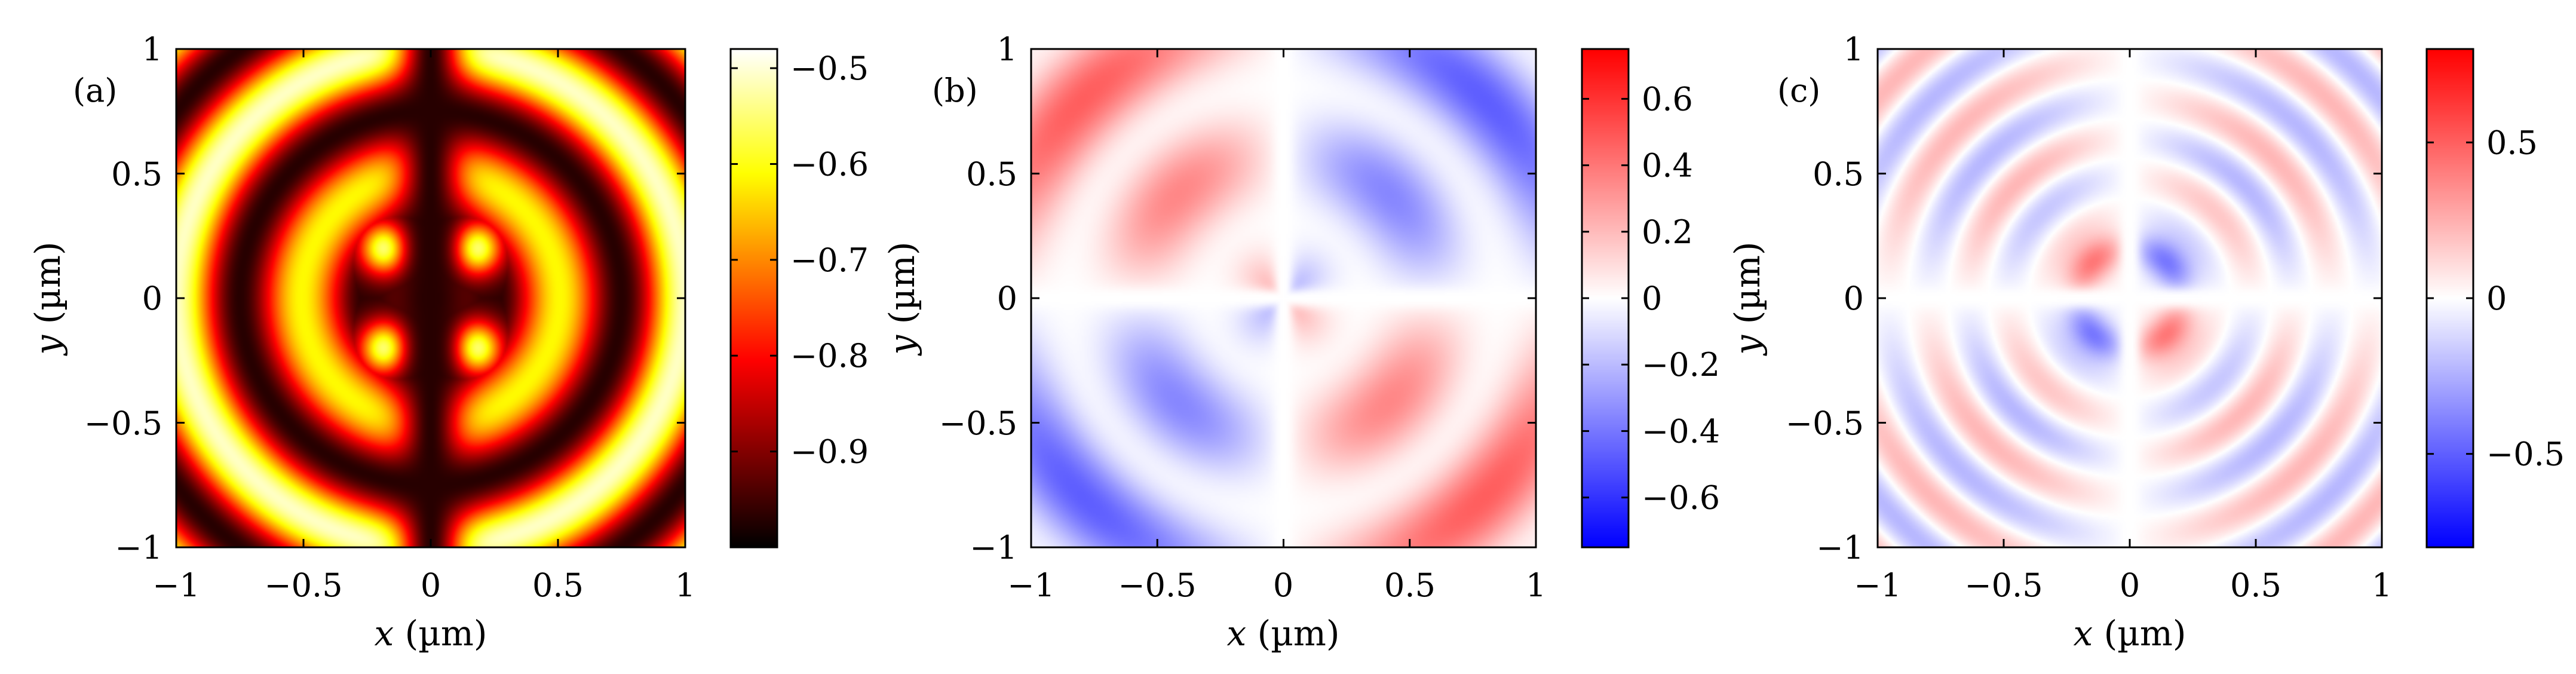 Image resolution: width=2576 pixels, height=674 pixels. What do you see at coordinates (1667, 166) in the screenshot?
I see `colorbar-tick-label: 0.4` at bounding box center [1667, 166].